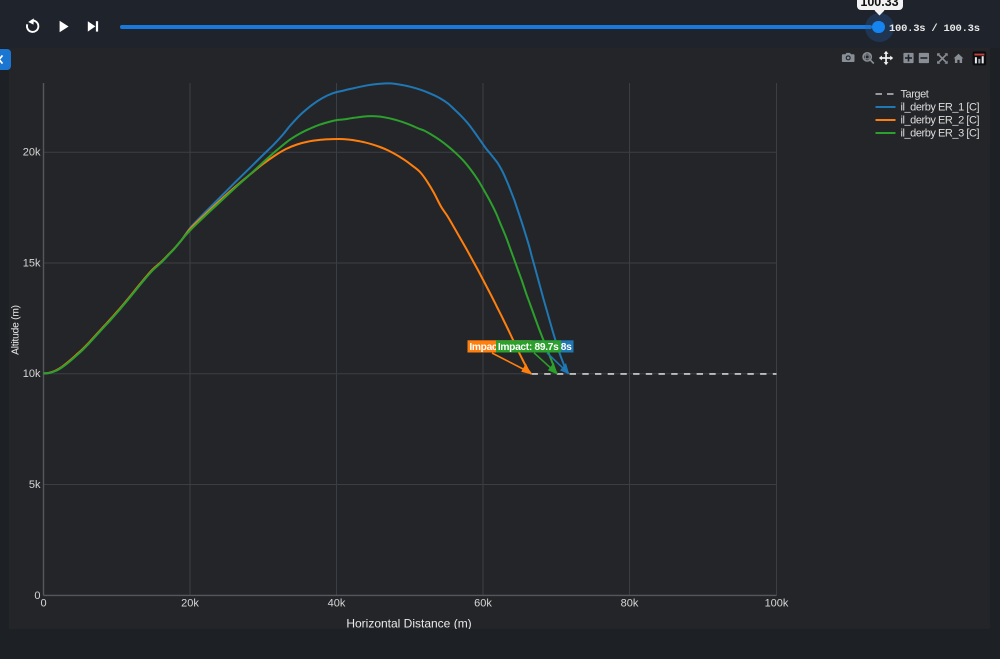  What do you see at coordinates (915, 95) in the screenshot?
I see `svg-text: Target` at bounding box center [915, 95].